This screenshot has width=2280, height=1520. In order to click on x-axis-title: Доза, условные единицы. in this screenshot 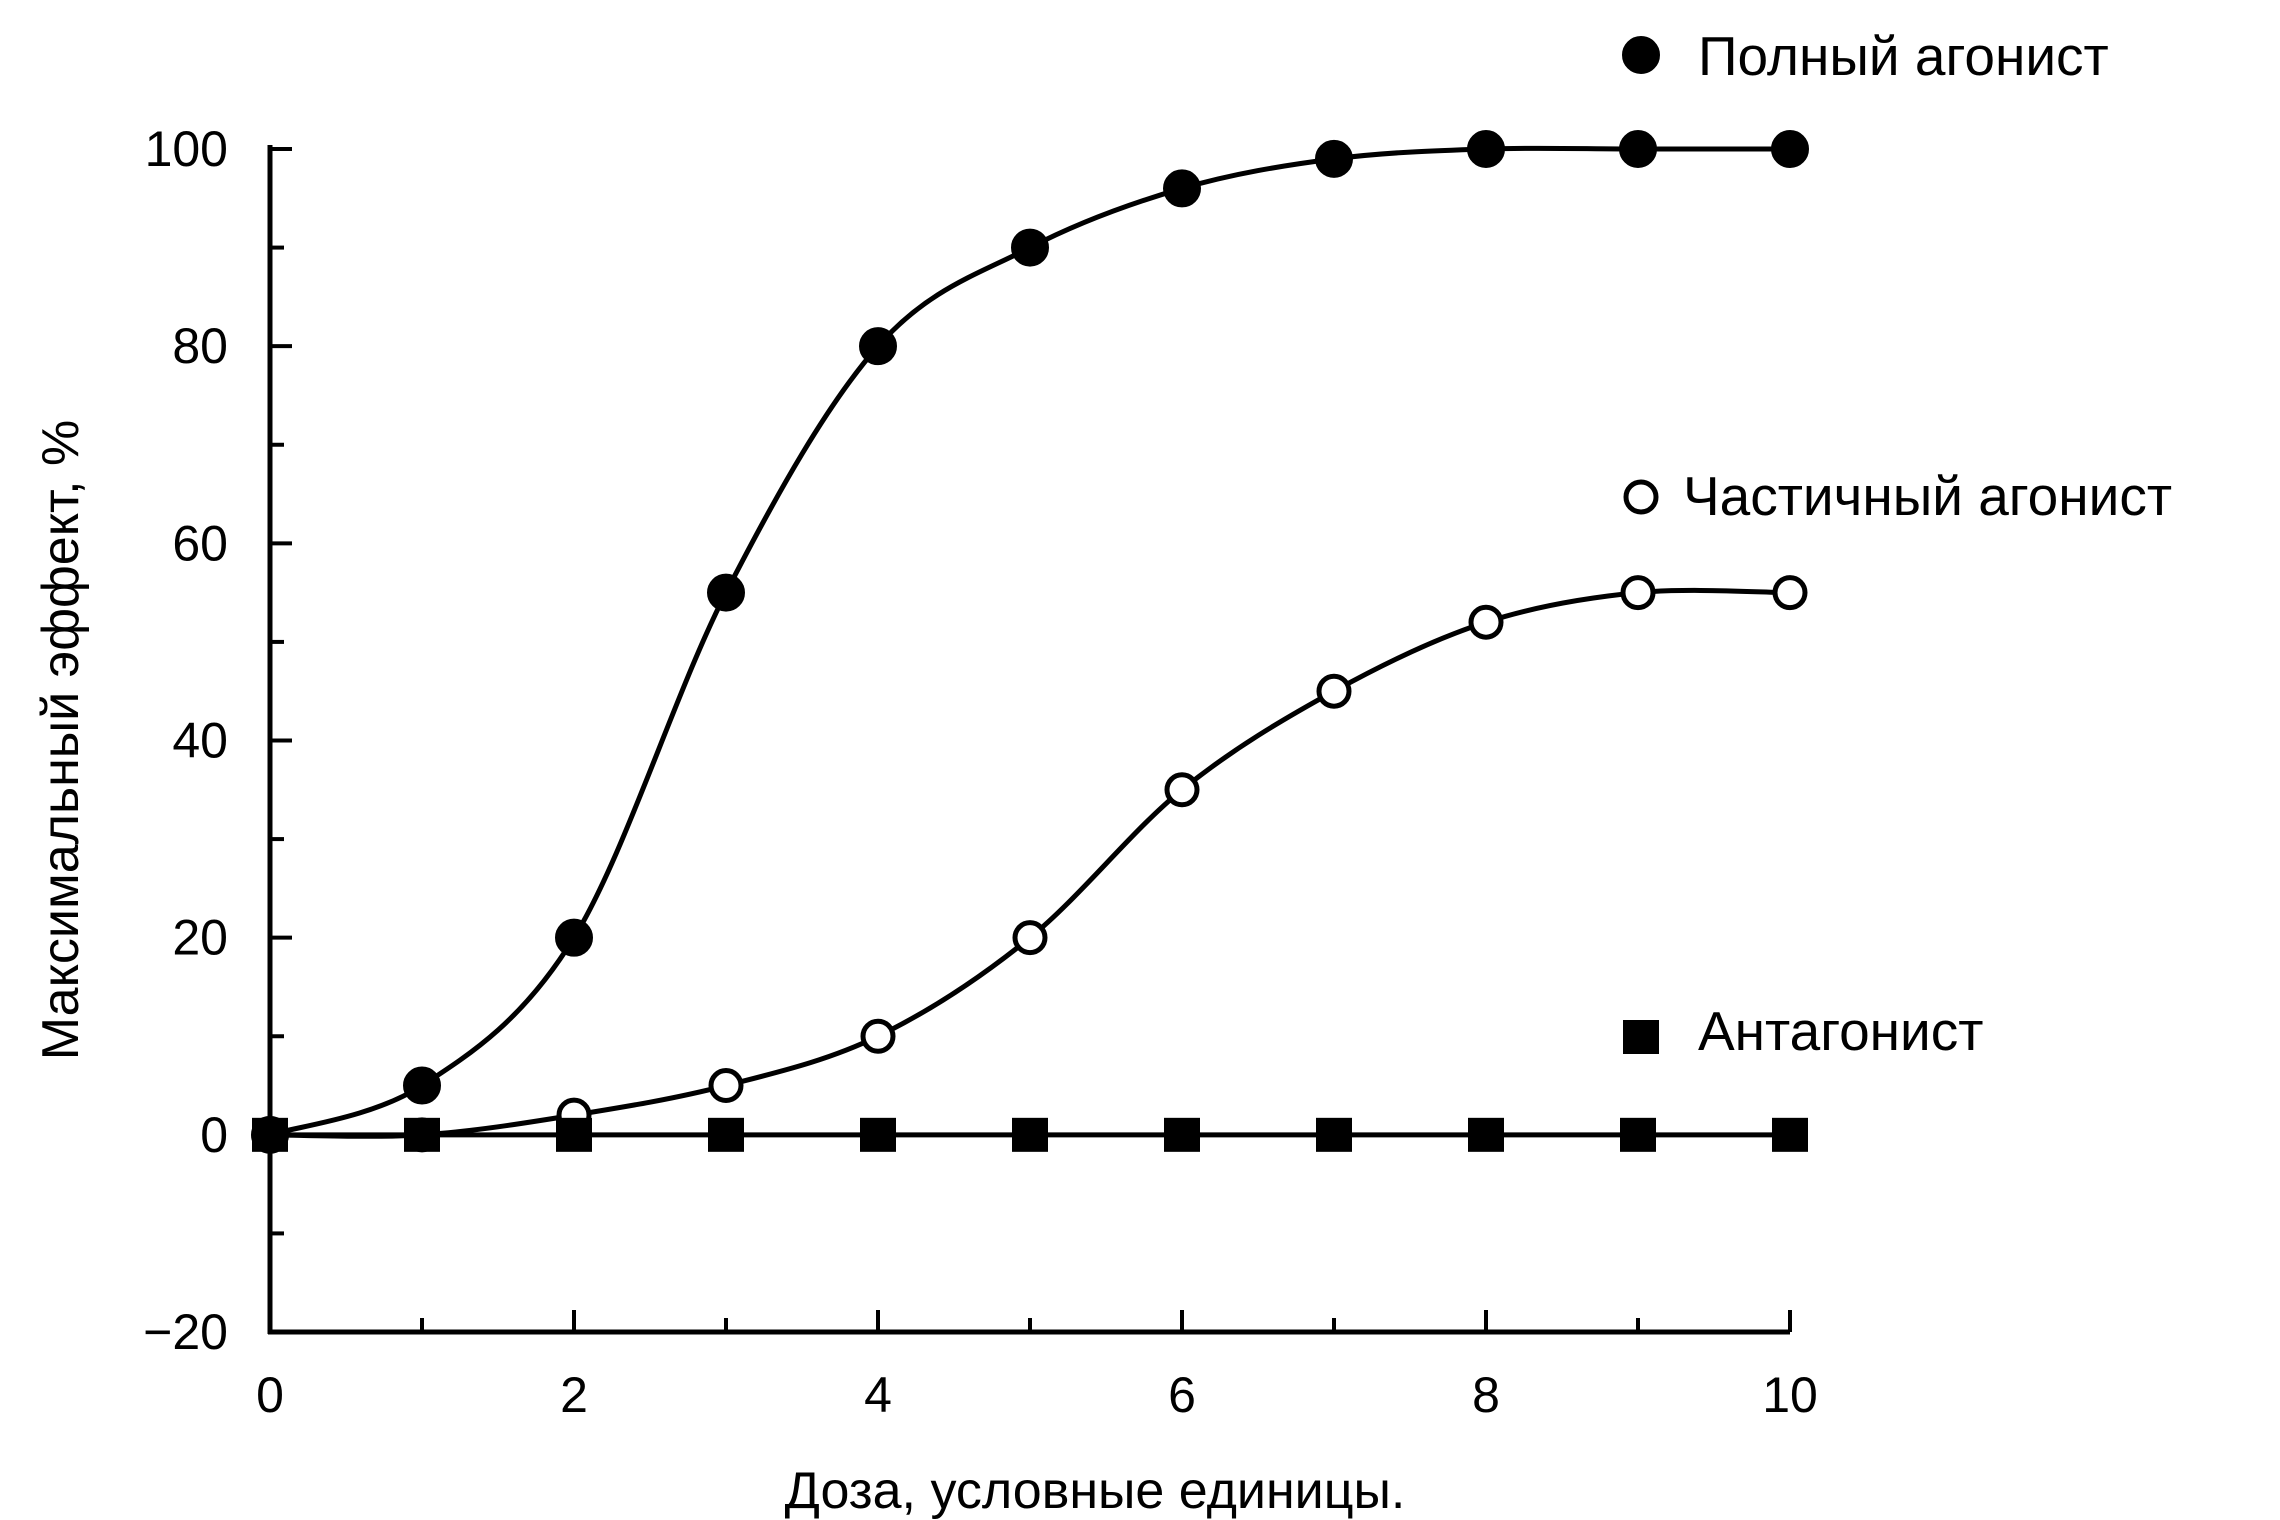, I will do `click(1095, 1491)`.